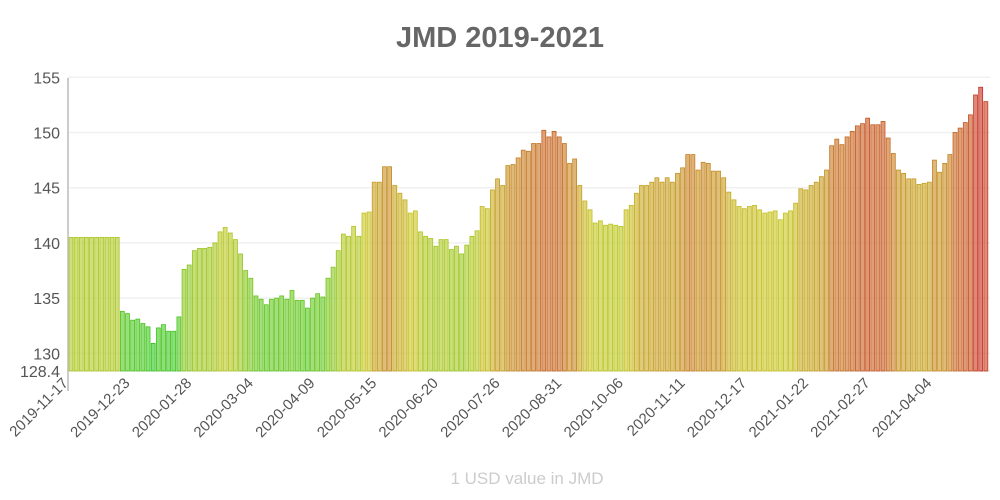 The height and width of the screenshot is (500, 1000). Describe the element at coordinates (347, 408) in the screenshot. I see `x-tick-label: 2020-05-15` at that location.